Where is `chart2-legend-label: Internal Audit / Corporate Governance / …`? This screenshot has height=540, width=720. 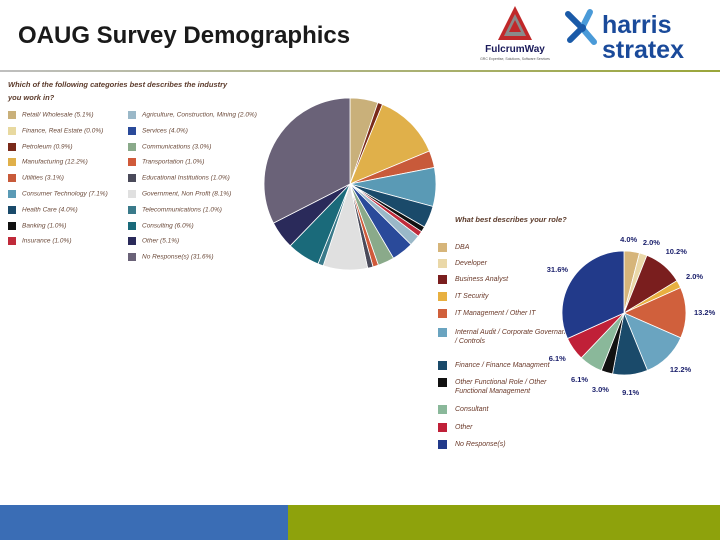 chart2-legend-label: Internal Audit / Corporate Governance / … is located at coordinates (514, 337).